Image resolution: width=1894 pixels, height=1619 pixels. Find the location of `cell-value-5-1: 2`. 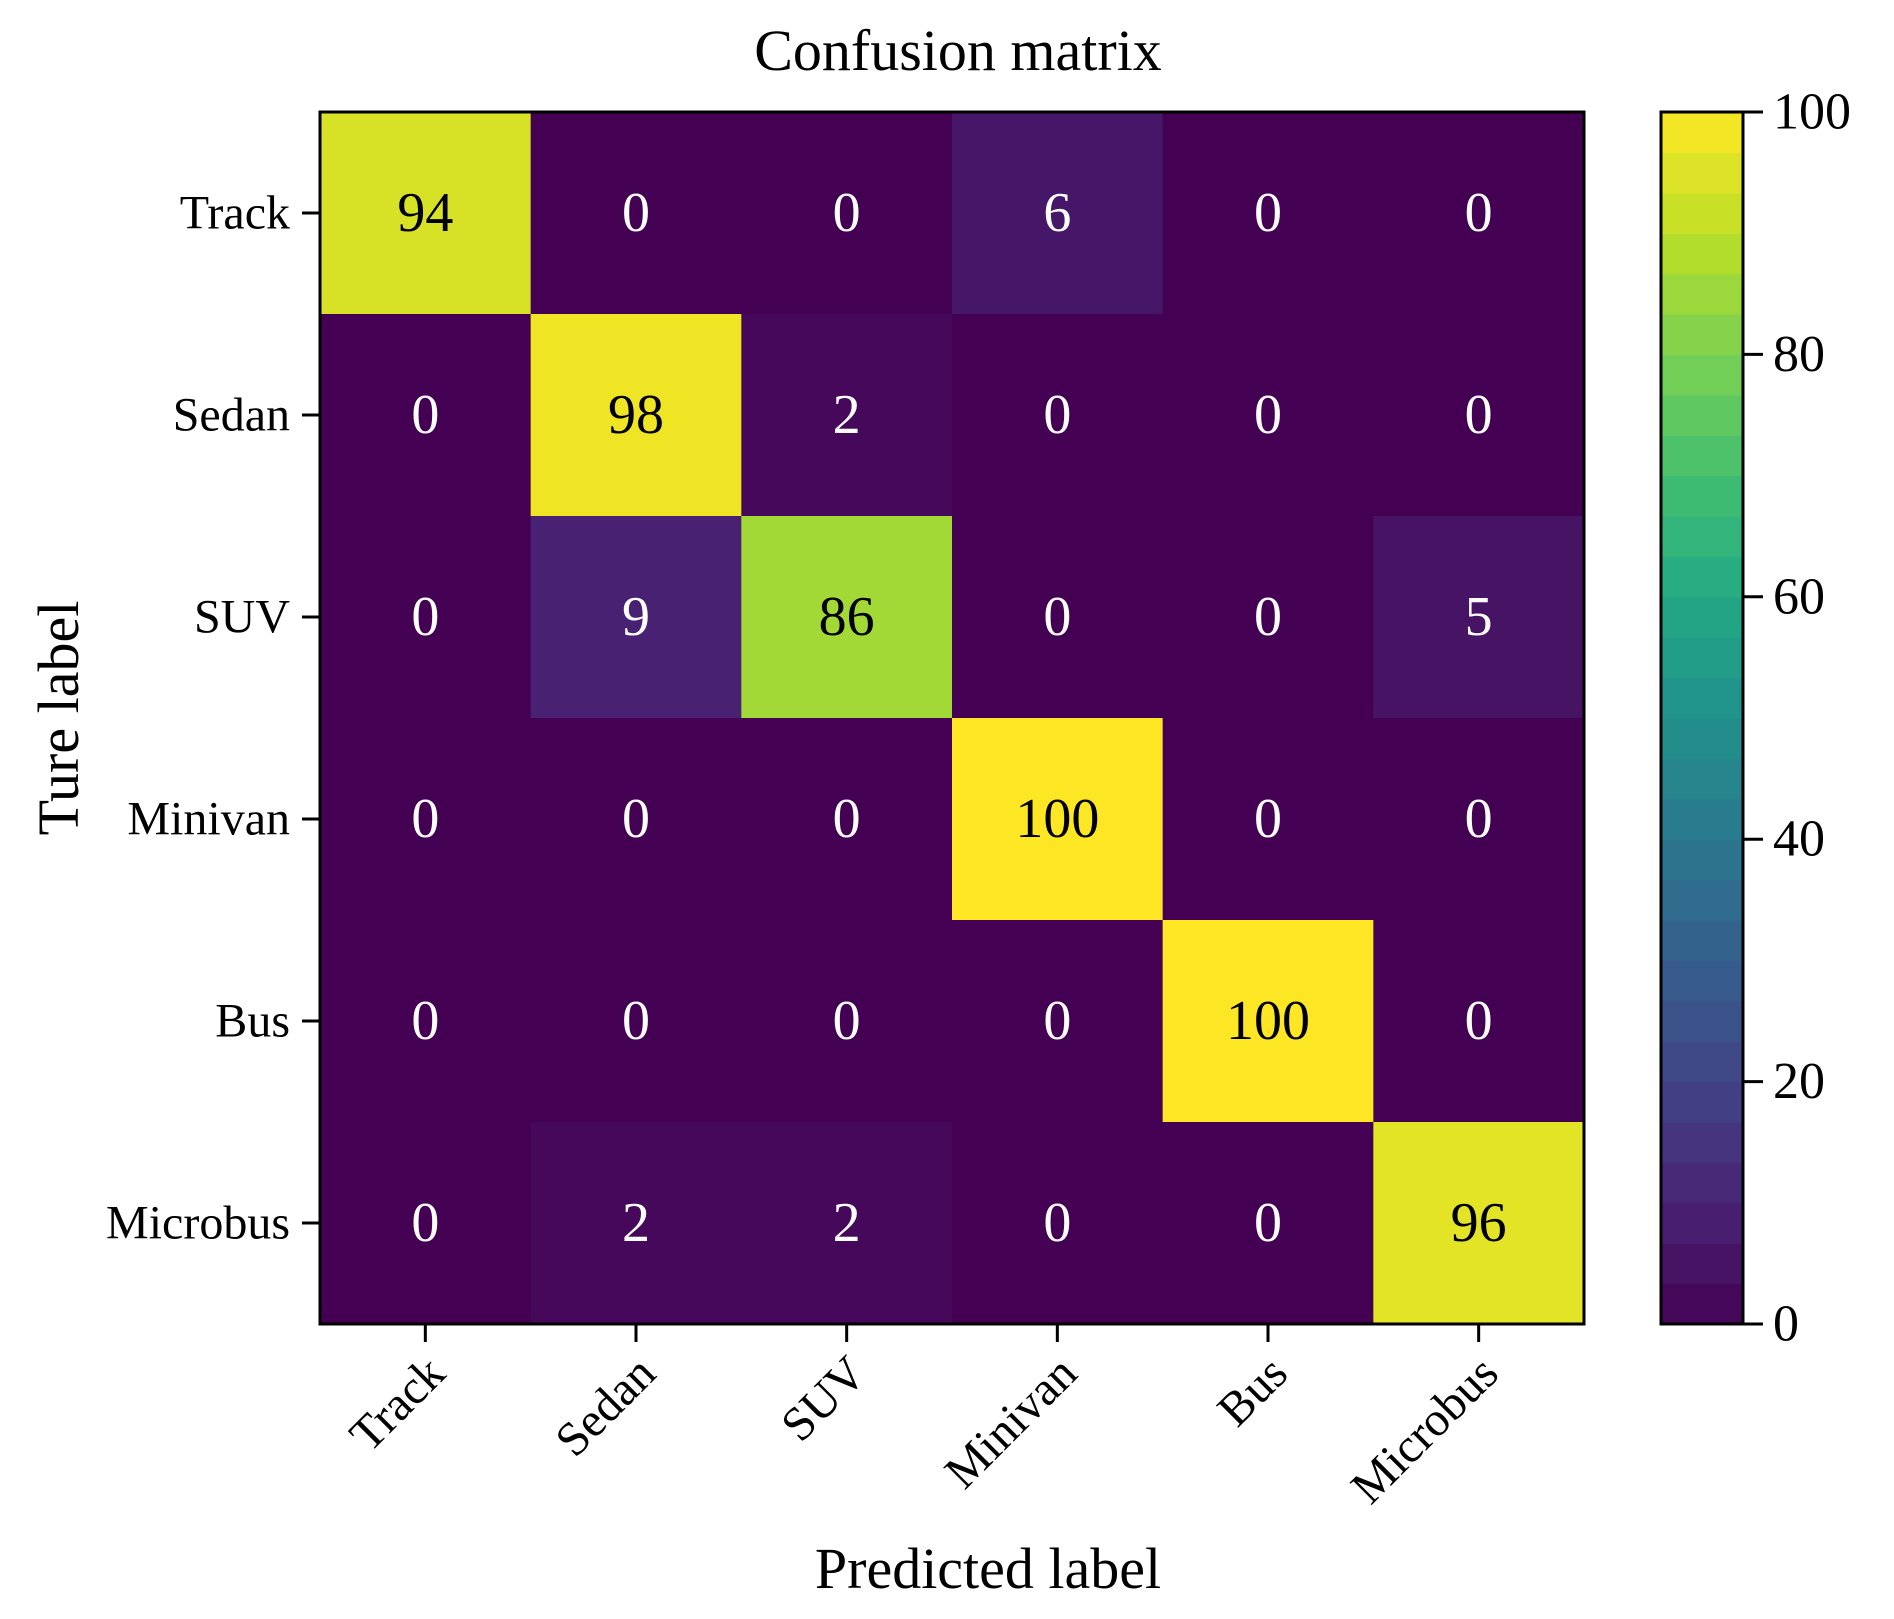

cell-value-5-1: 2 is located at coordinates (636, 1223).